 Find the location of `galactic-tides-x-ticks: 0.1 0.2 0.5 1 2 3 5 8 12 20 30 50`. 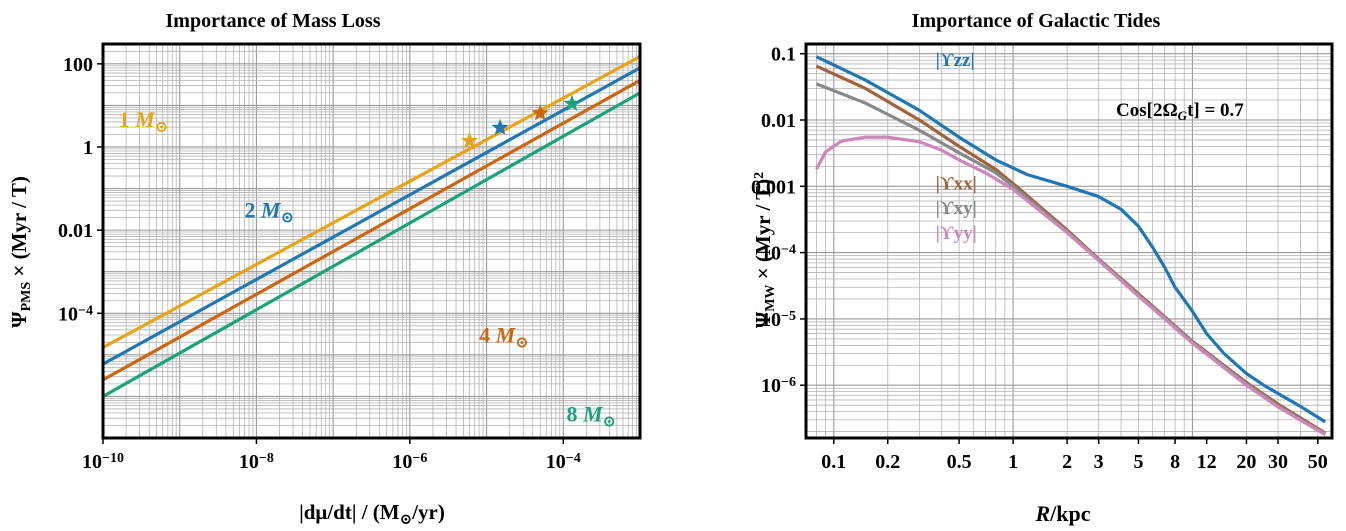

galactic-tides-x-ticks: 0.1 0.2 0.5 1 2 3 5 8 12 20 30 50 is located at coordinates (1074, 455).